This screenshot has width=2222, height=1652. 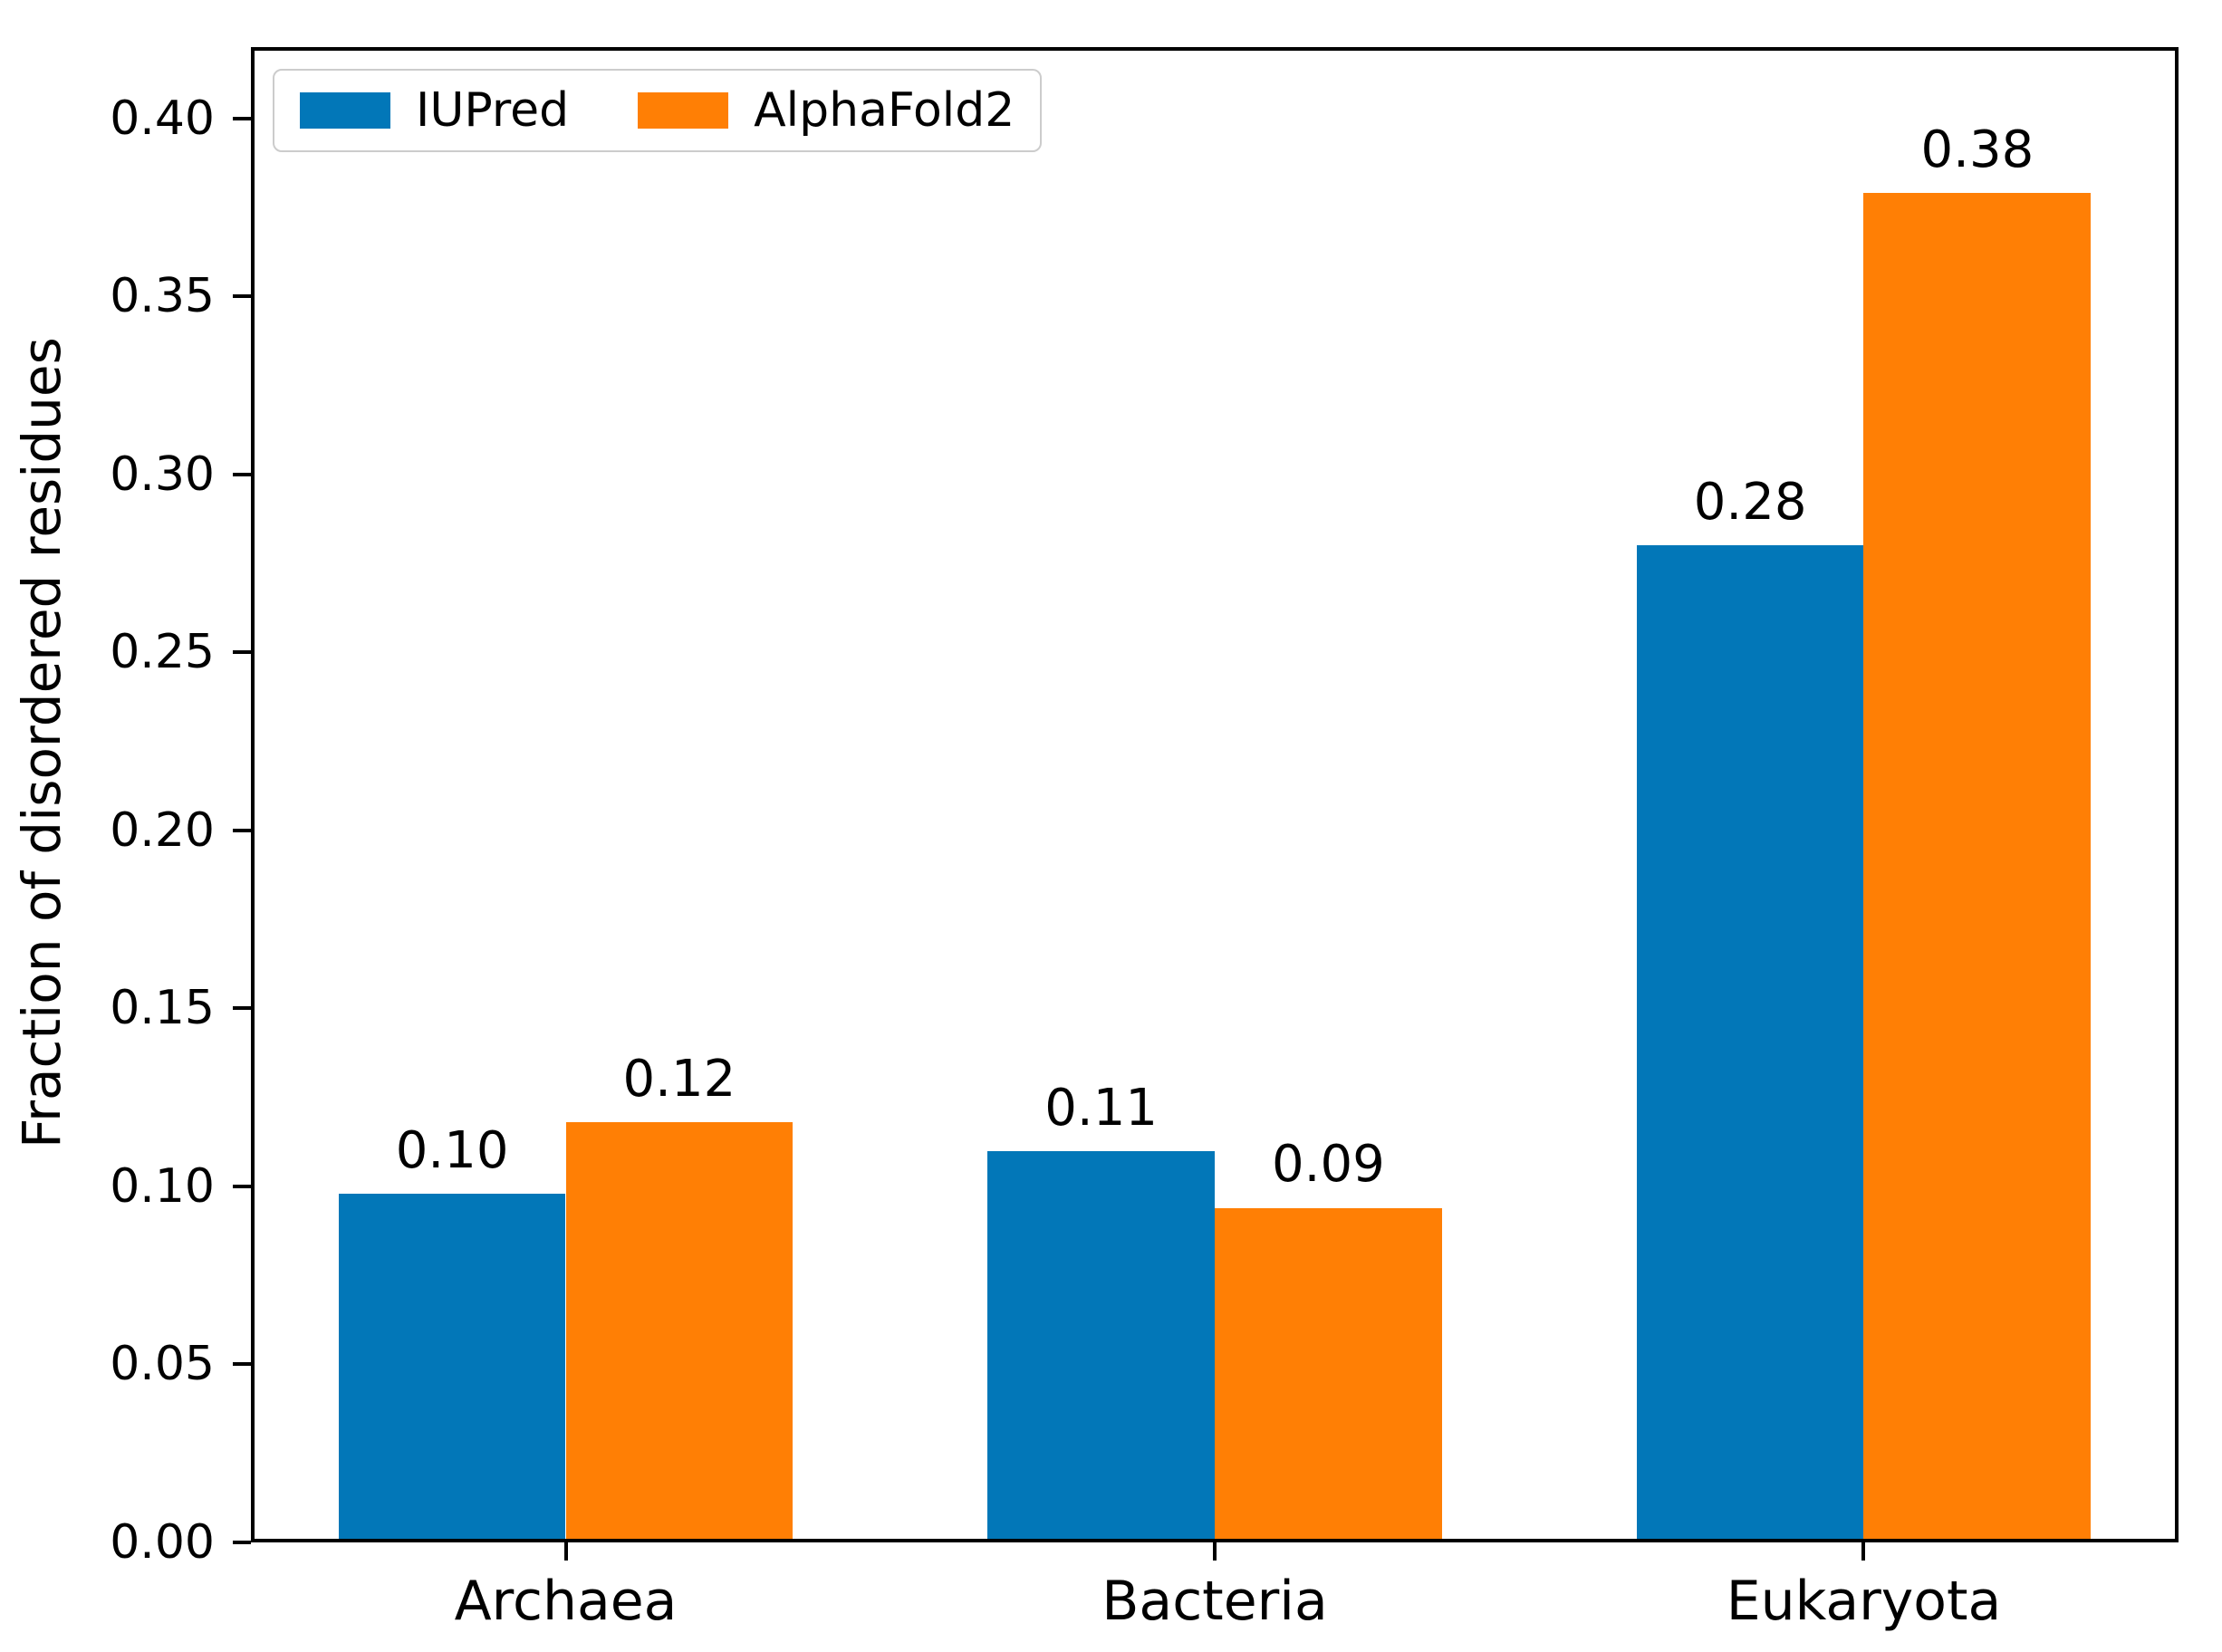 What do you see at coordinates (679, 1079) in the screenshot?
I see `bar-value-label: 0.12` at bounding box center [679, 1079].